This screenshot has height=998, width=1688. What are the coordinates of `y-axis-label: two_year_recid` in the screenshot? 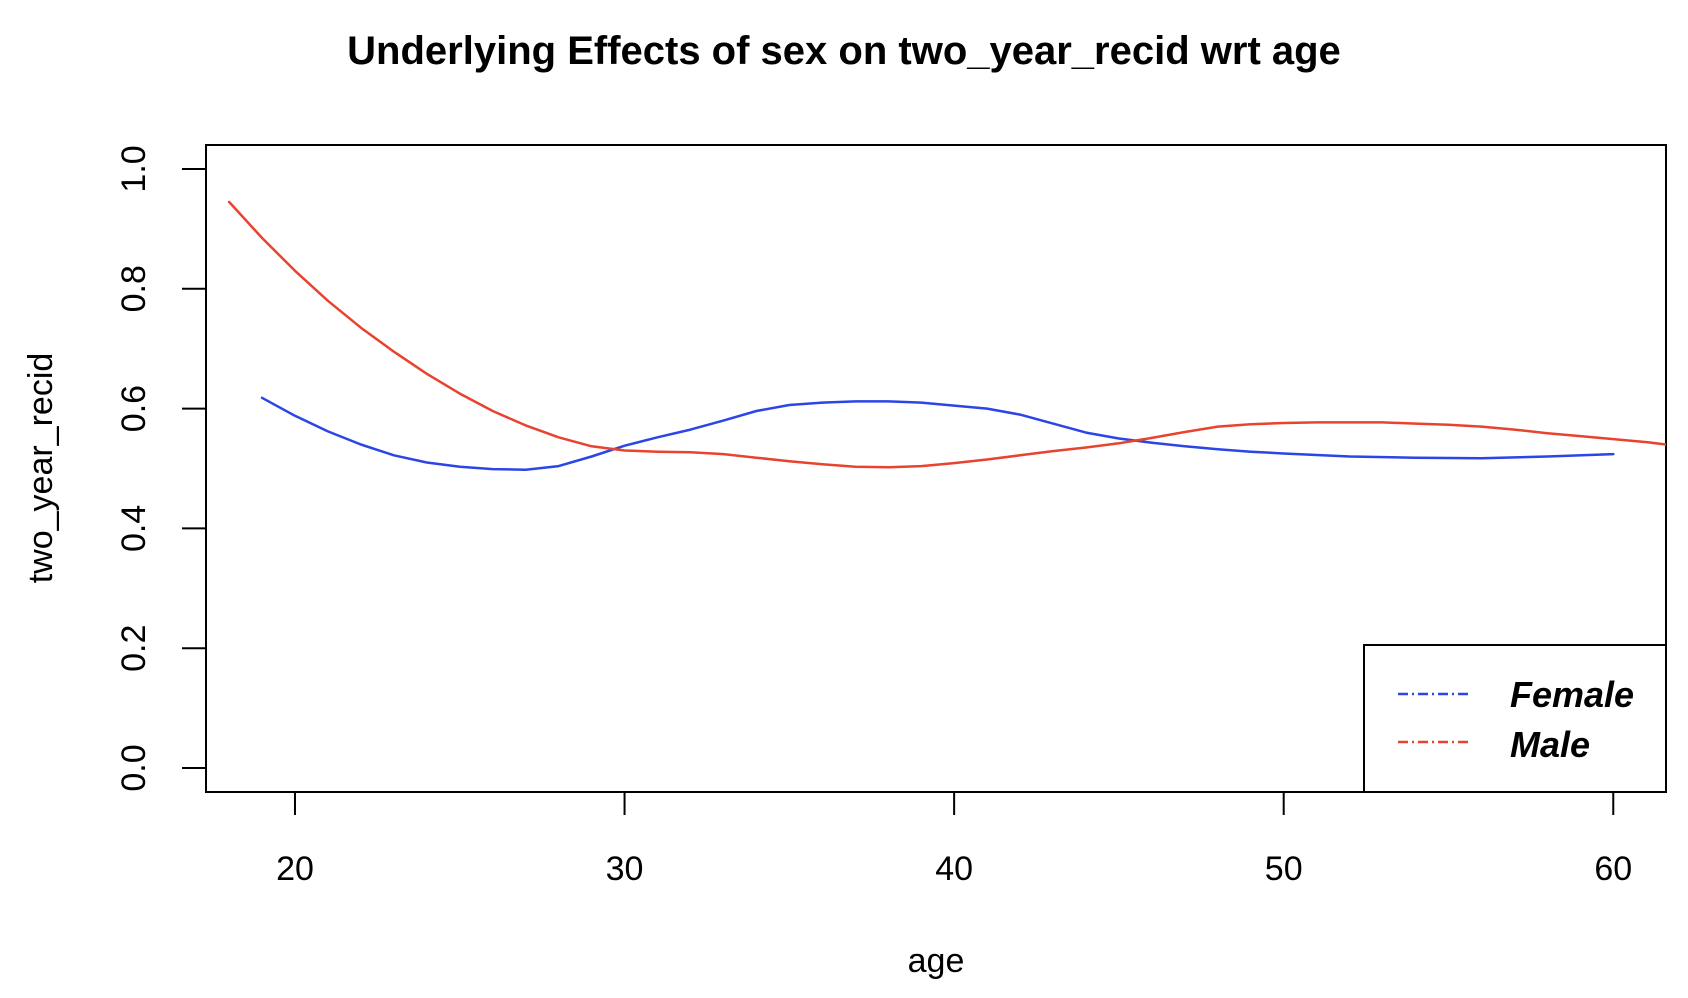 It's located at (41, 468).